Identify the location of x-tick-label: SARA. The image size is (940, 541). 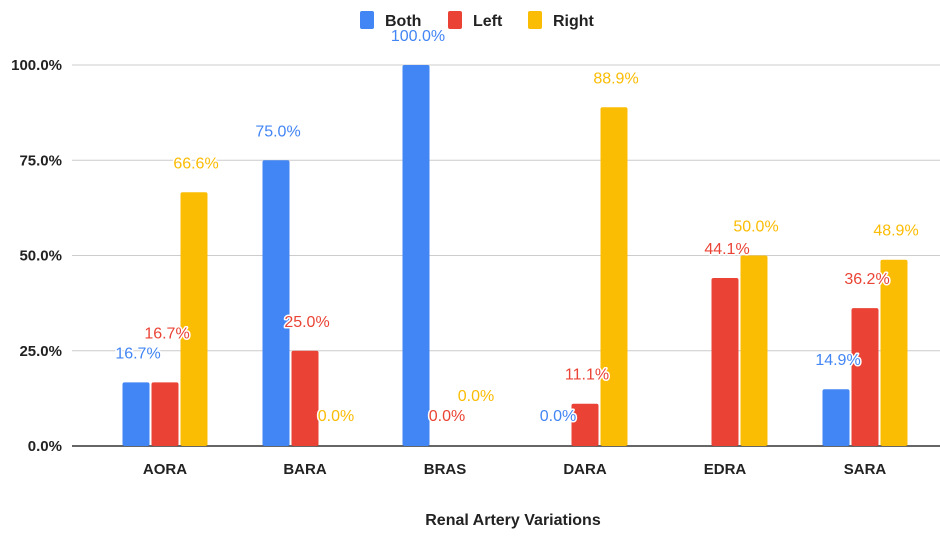
(865, 469).